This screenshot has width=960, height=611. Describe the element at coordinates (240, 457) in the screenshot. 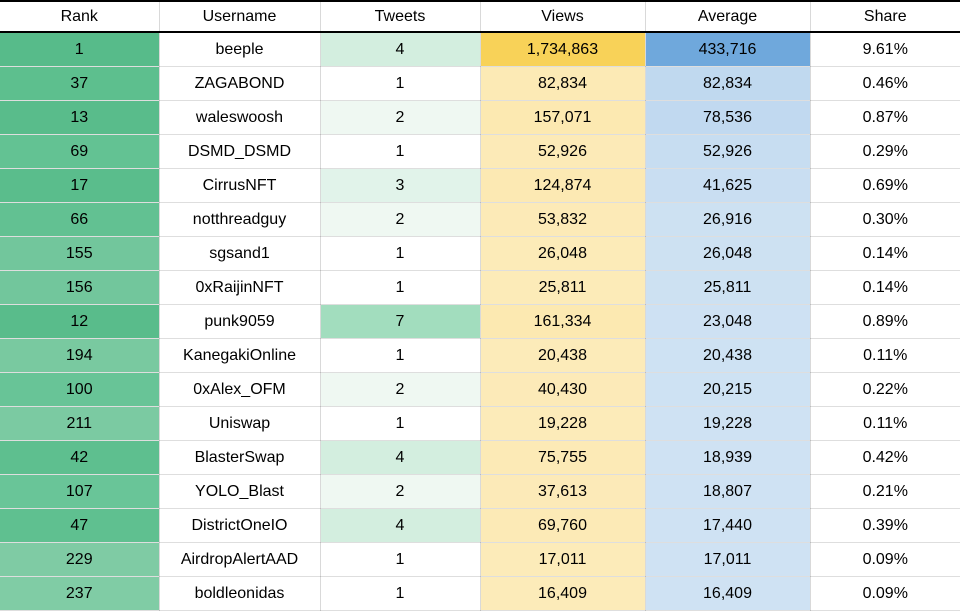

I see `cell-username: BlasterSwap` at that location.